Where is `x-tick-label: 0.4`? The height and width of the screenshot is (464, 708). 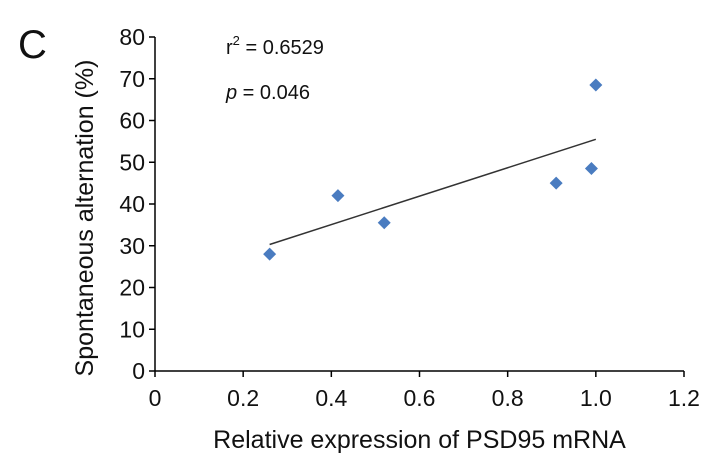 x-tick-label: 0.4 is located at coordinates (331, 398).